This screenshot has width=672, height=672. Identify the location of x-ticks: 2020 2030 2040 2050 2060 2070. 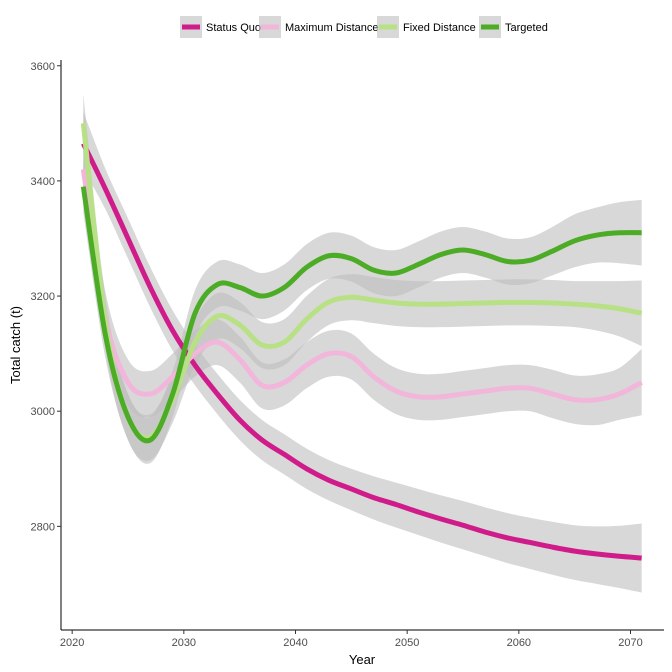
(351, 639).